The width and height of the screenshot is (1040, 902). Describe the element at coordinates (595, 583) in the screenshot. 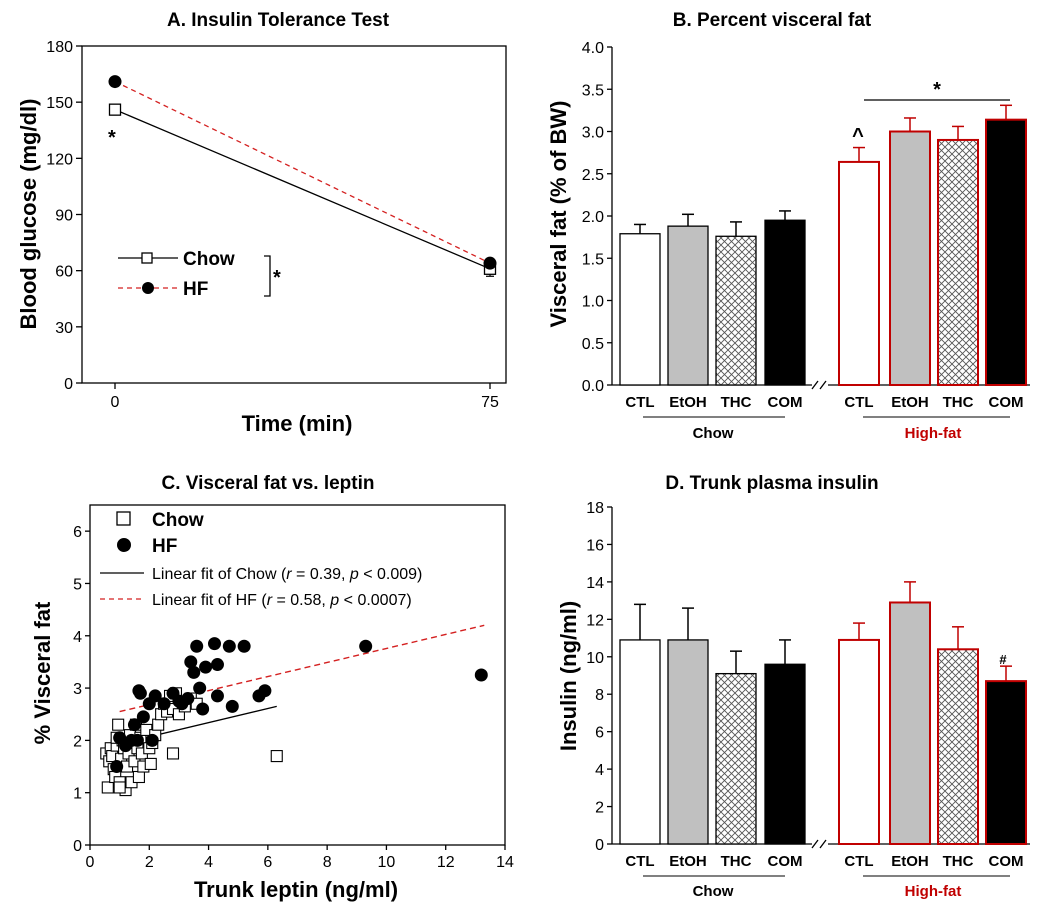

I see `y-tick-label: 14` at that location.